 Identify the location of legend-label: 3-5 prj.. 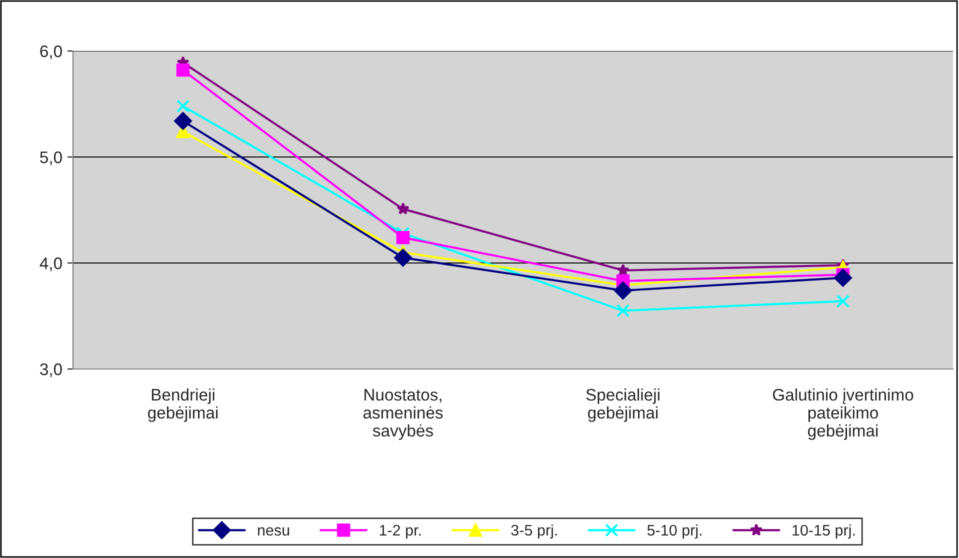
(534, 531).